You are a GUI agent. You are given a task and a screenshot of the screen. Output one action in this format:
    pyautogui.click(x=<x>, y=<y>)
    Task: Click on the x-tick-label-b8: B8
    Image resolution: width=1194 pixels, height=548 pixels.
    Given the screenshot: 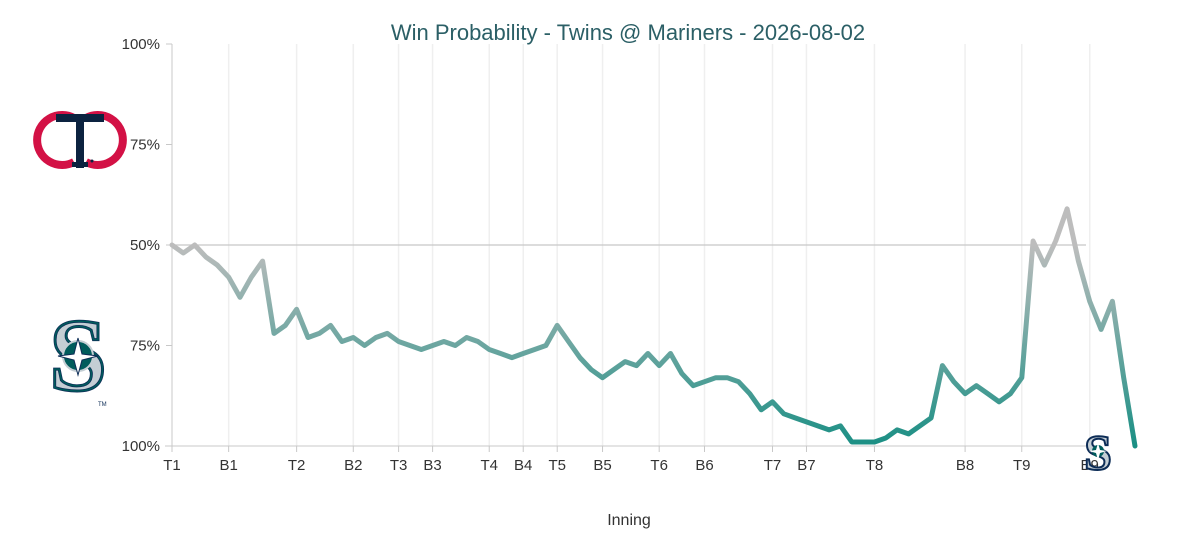 What is the action you would take?
    pyautogui.click(x=965, y=465)
    